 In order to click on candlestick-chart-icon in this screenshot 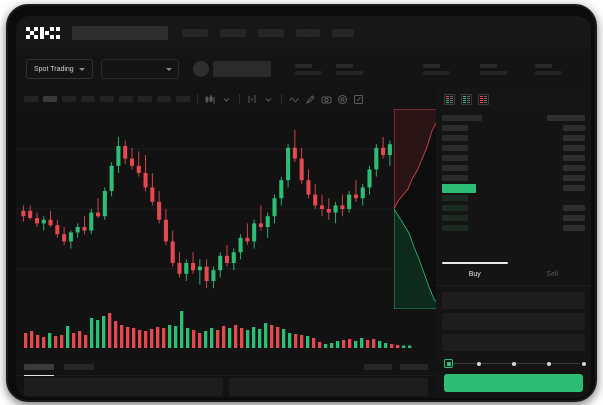, I will do `click(210, 99)`.